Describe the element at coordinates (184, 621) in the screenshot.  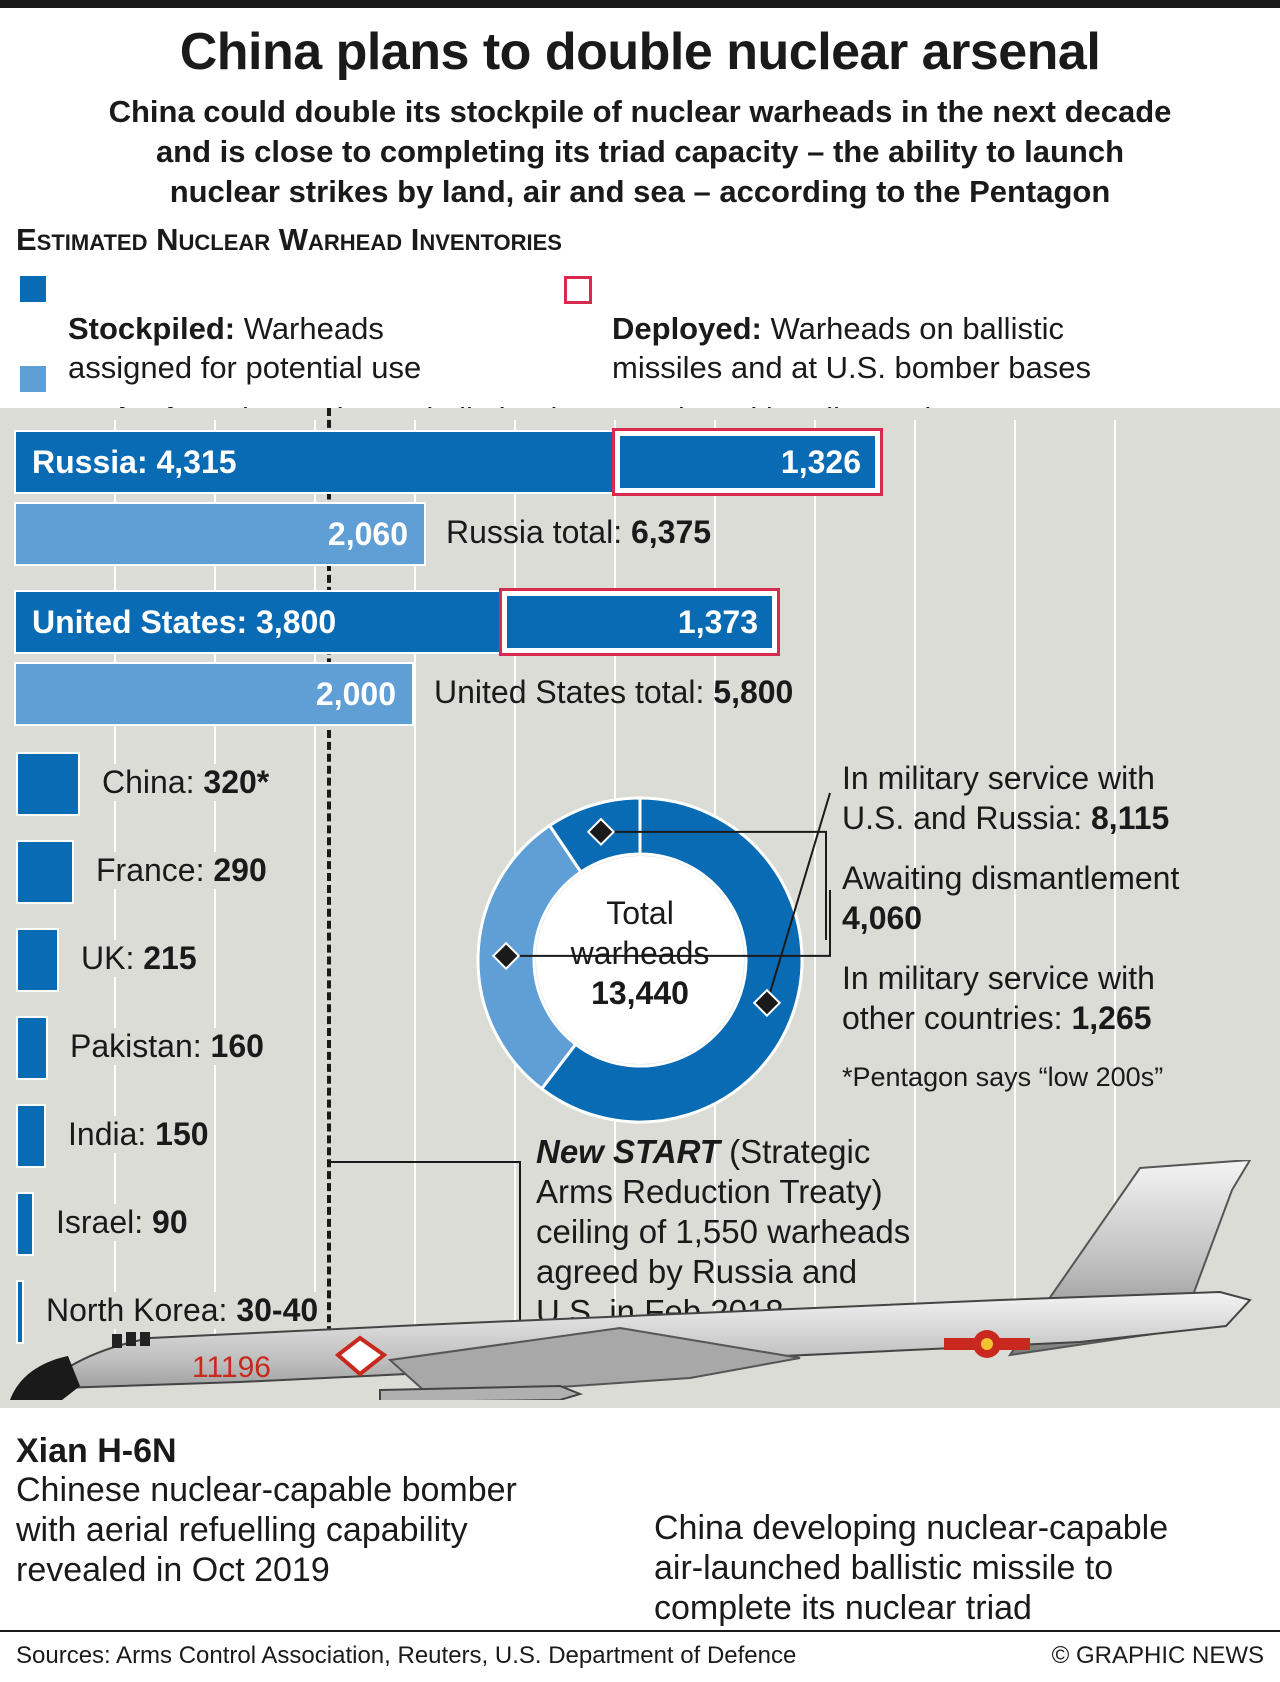
I see `bar-us-stockpiled-label: United States: 3,800` at that location.